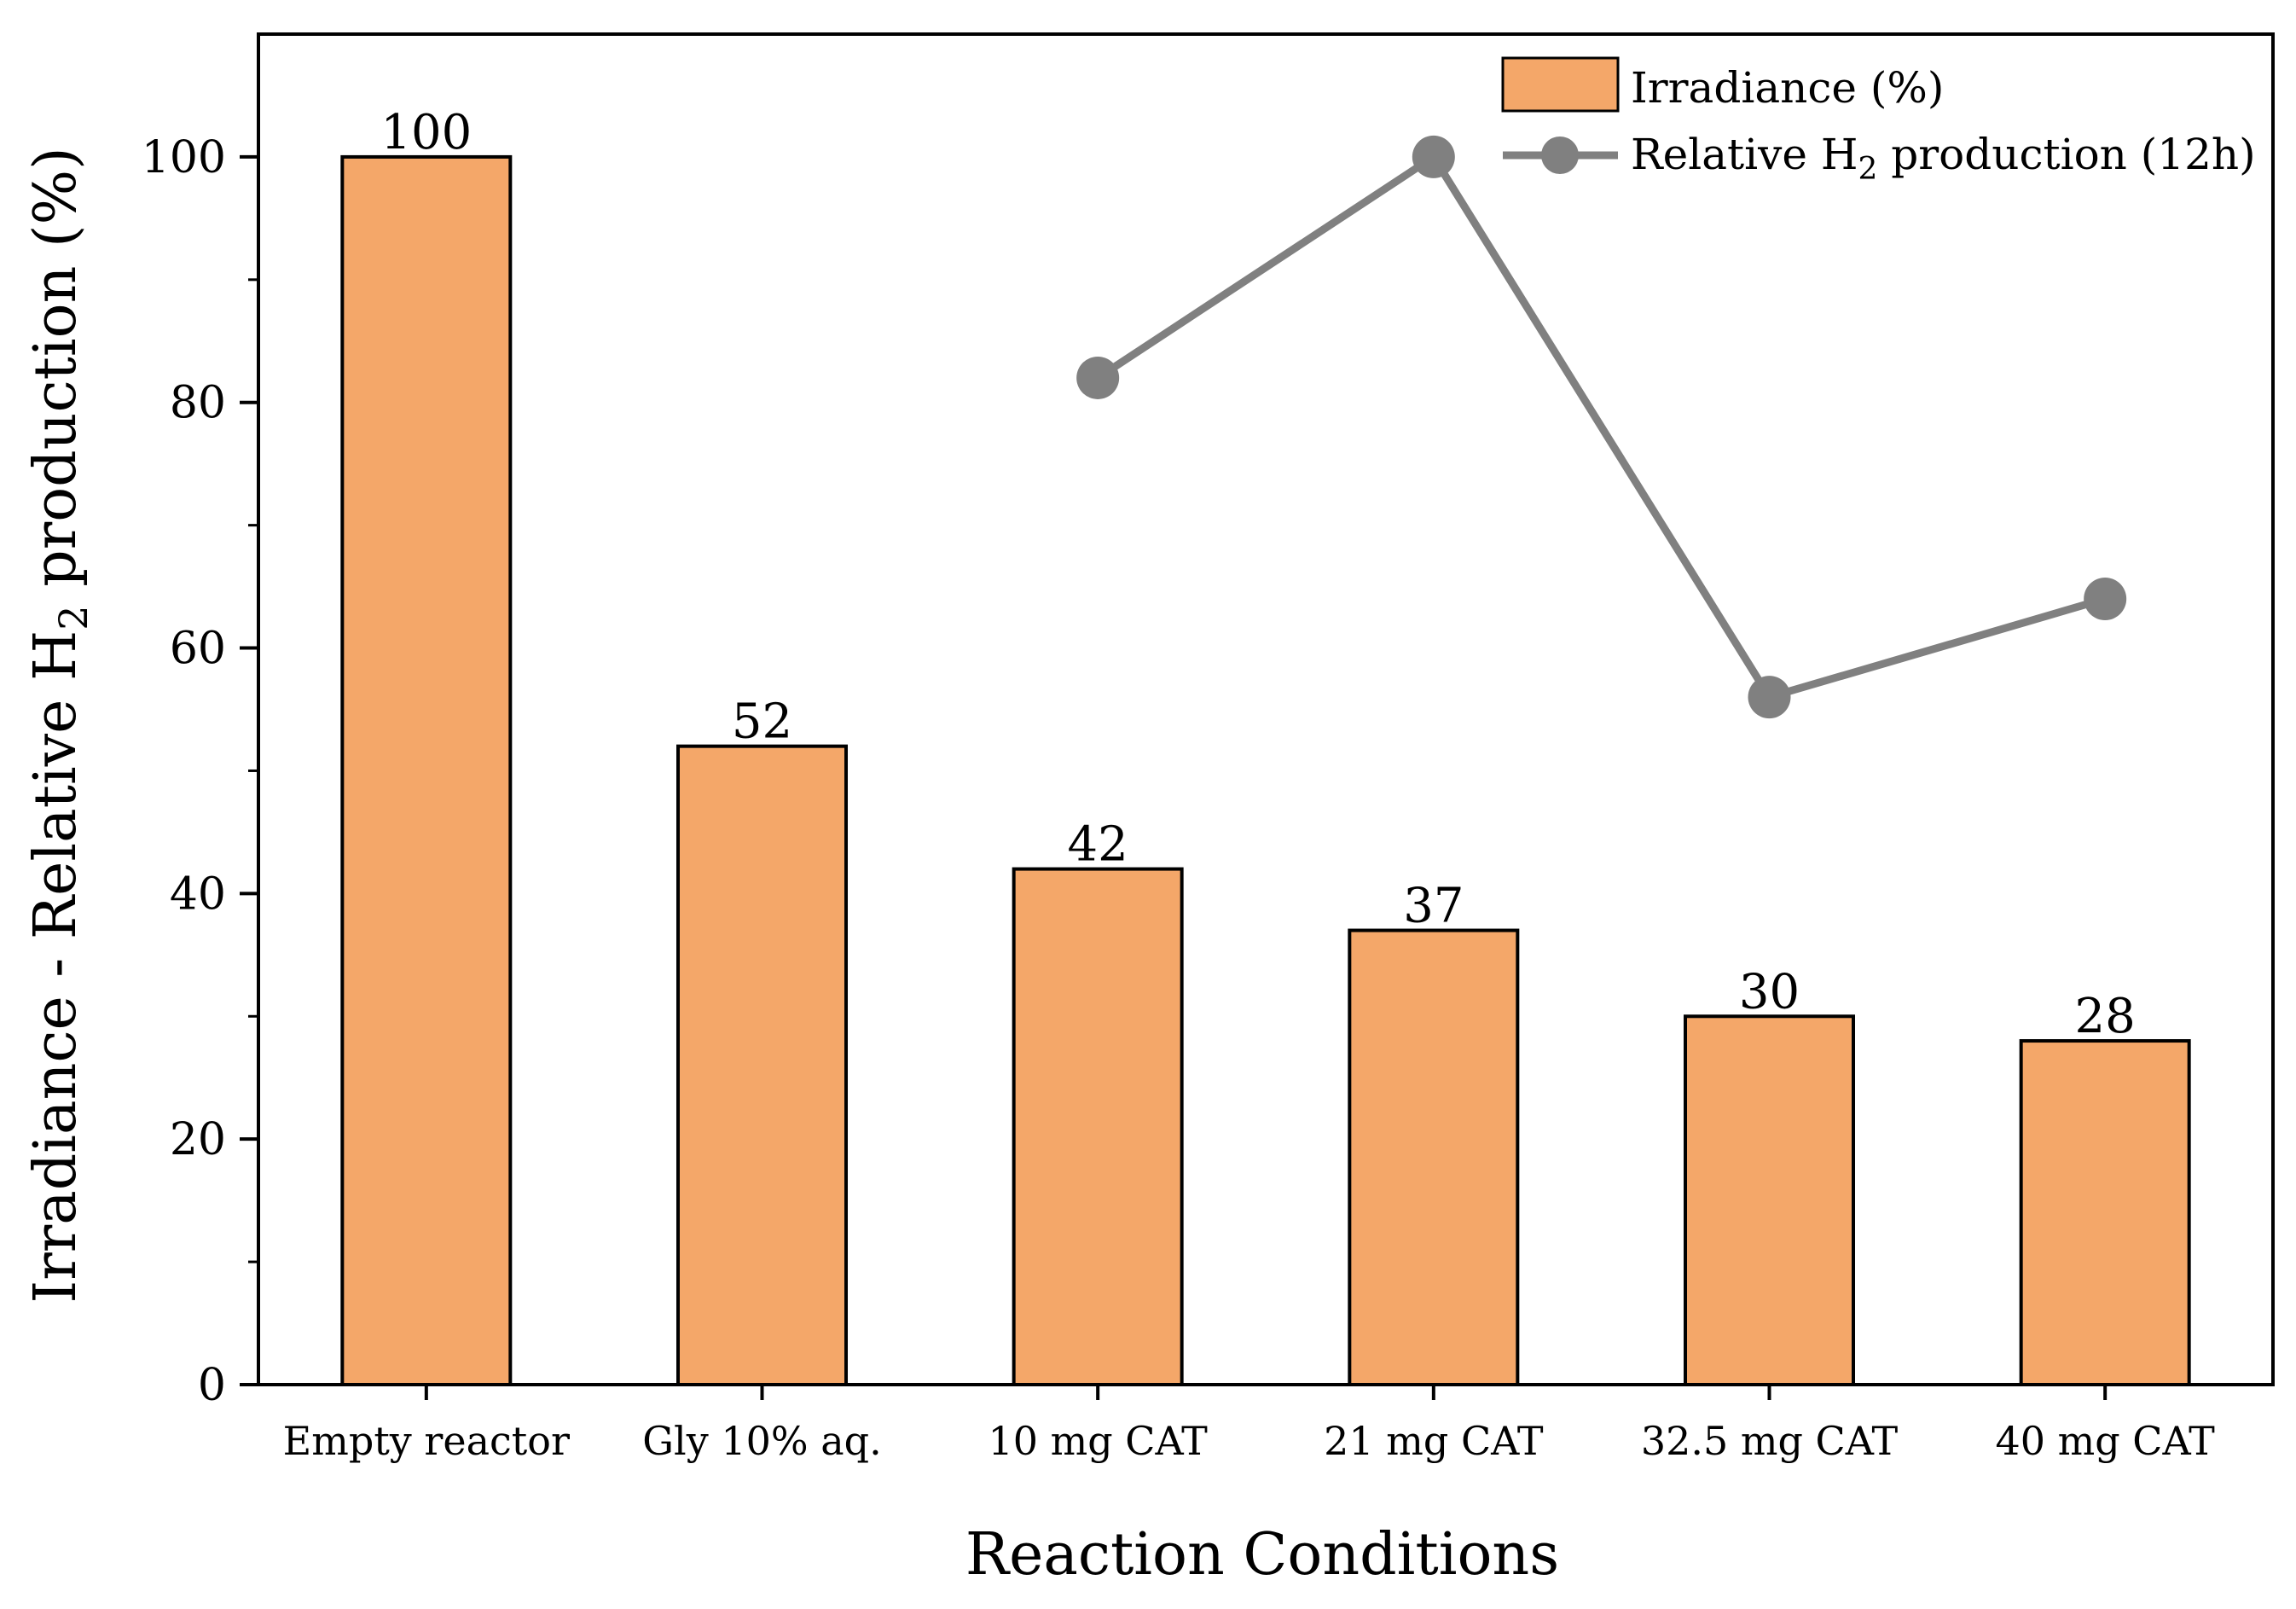 This screenshot has width=2296, height=1609. Describe the element at coordinates (73, 617) in the screenshot. I see `y-axis-title-subscript: 2` at that location.